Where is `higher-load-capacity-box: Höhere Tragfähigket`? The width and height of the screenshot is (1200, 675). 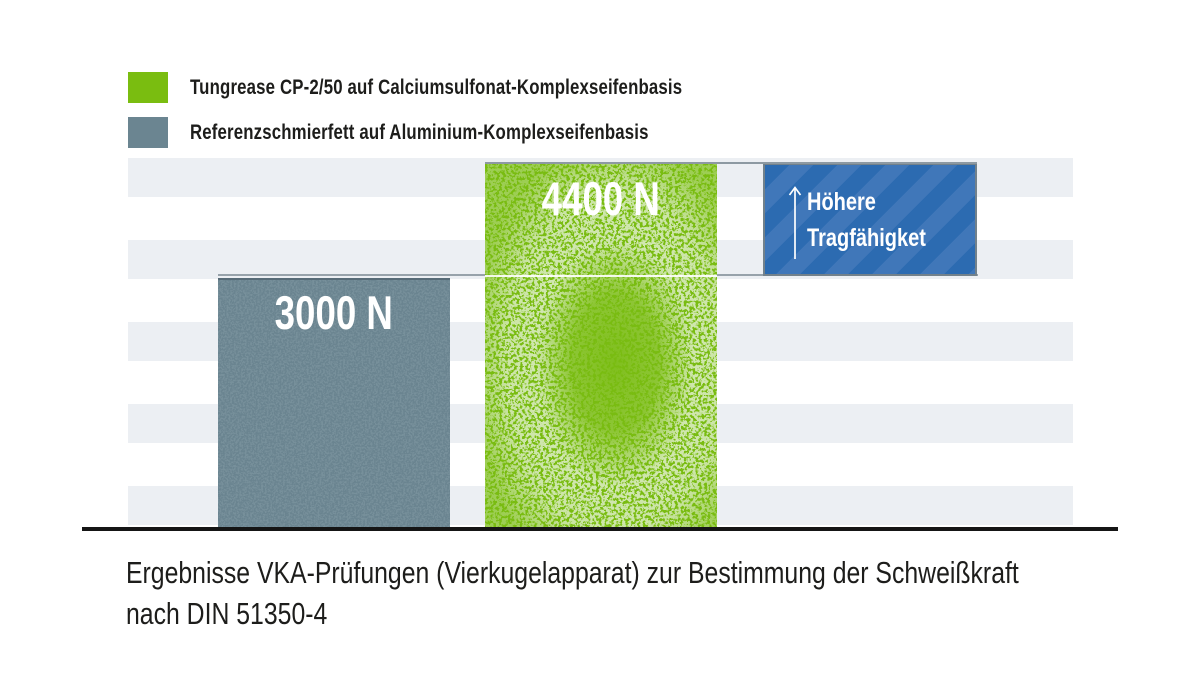 higher-load-capacity-box: Höhere Tragfähigket is located at coordinates (870, 219).